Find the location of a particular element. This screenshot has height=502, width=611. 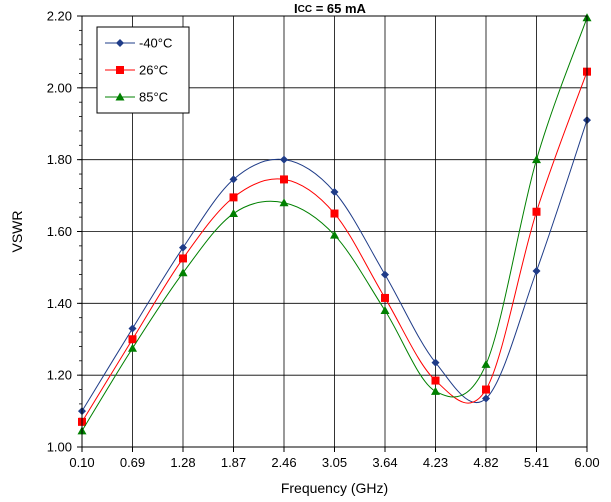

x-tick-label: 5.41 is located at coordinates (536, 462).